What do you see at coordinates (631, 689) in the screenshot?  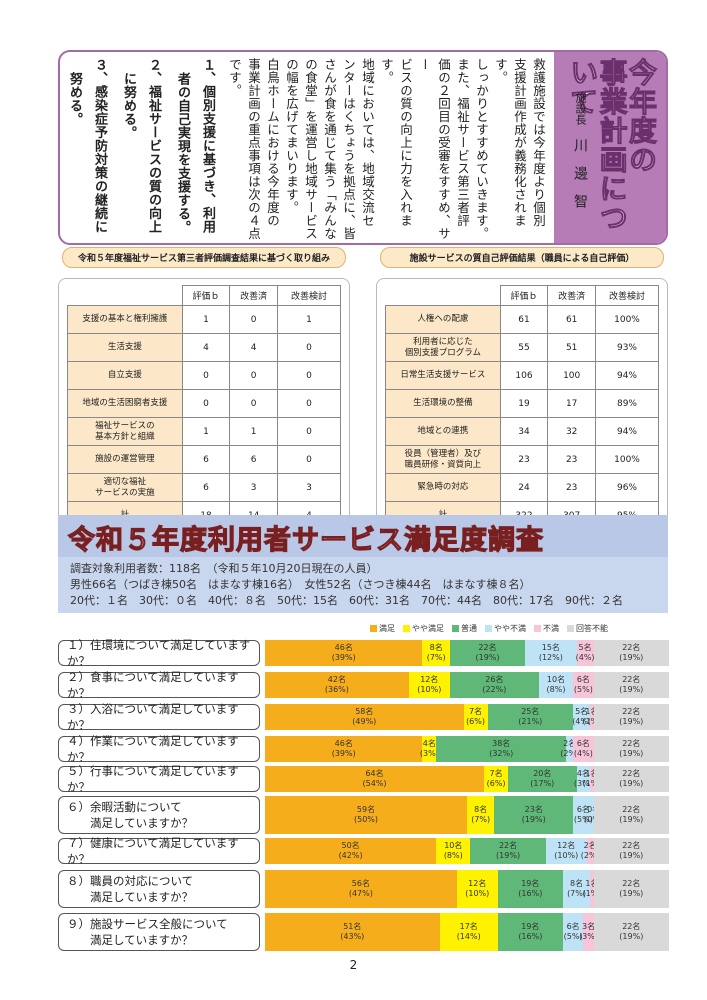 I see `segment-percent-label: (19%)` at bounding box center [631, 689].